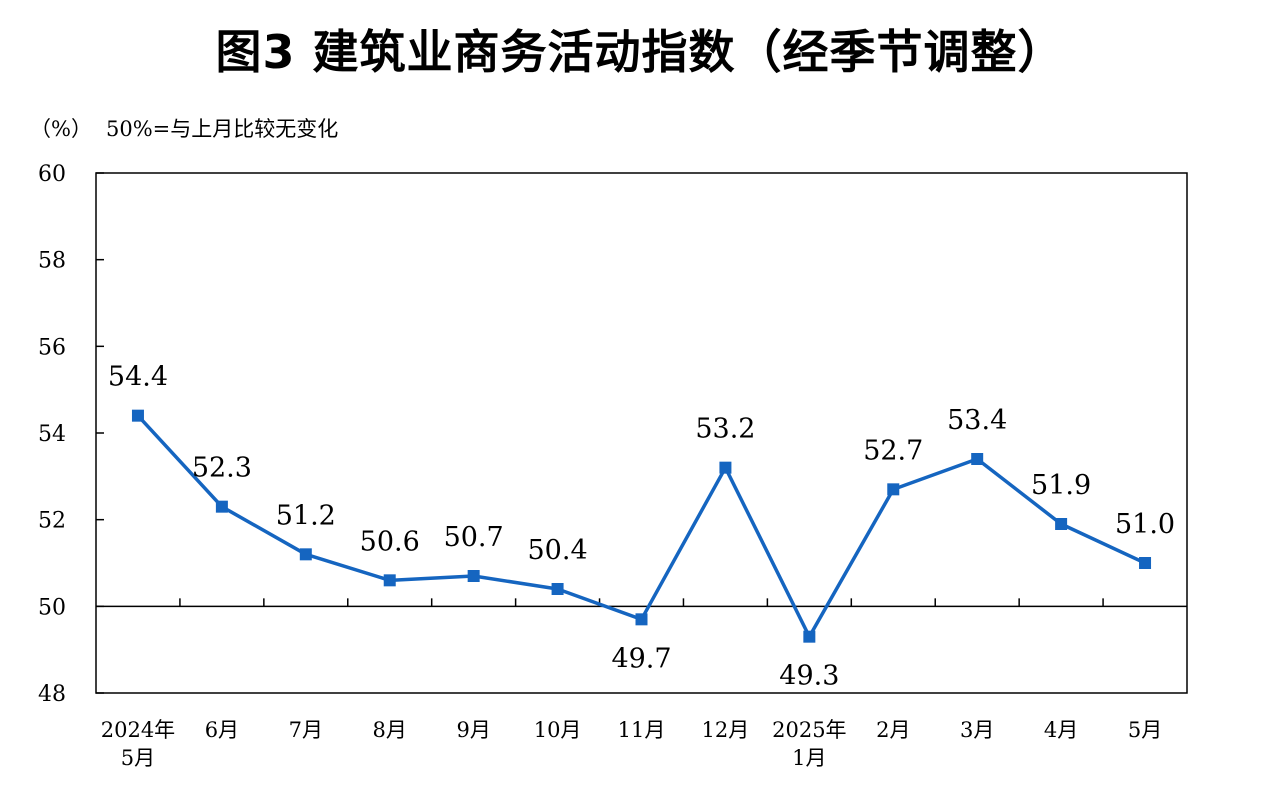  What do you see at coordinates (222, 129) in the screenshot?
I see `reference-note: 50%=与上月比较无变化` at bounding box center [222, 129].